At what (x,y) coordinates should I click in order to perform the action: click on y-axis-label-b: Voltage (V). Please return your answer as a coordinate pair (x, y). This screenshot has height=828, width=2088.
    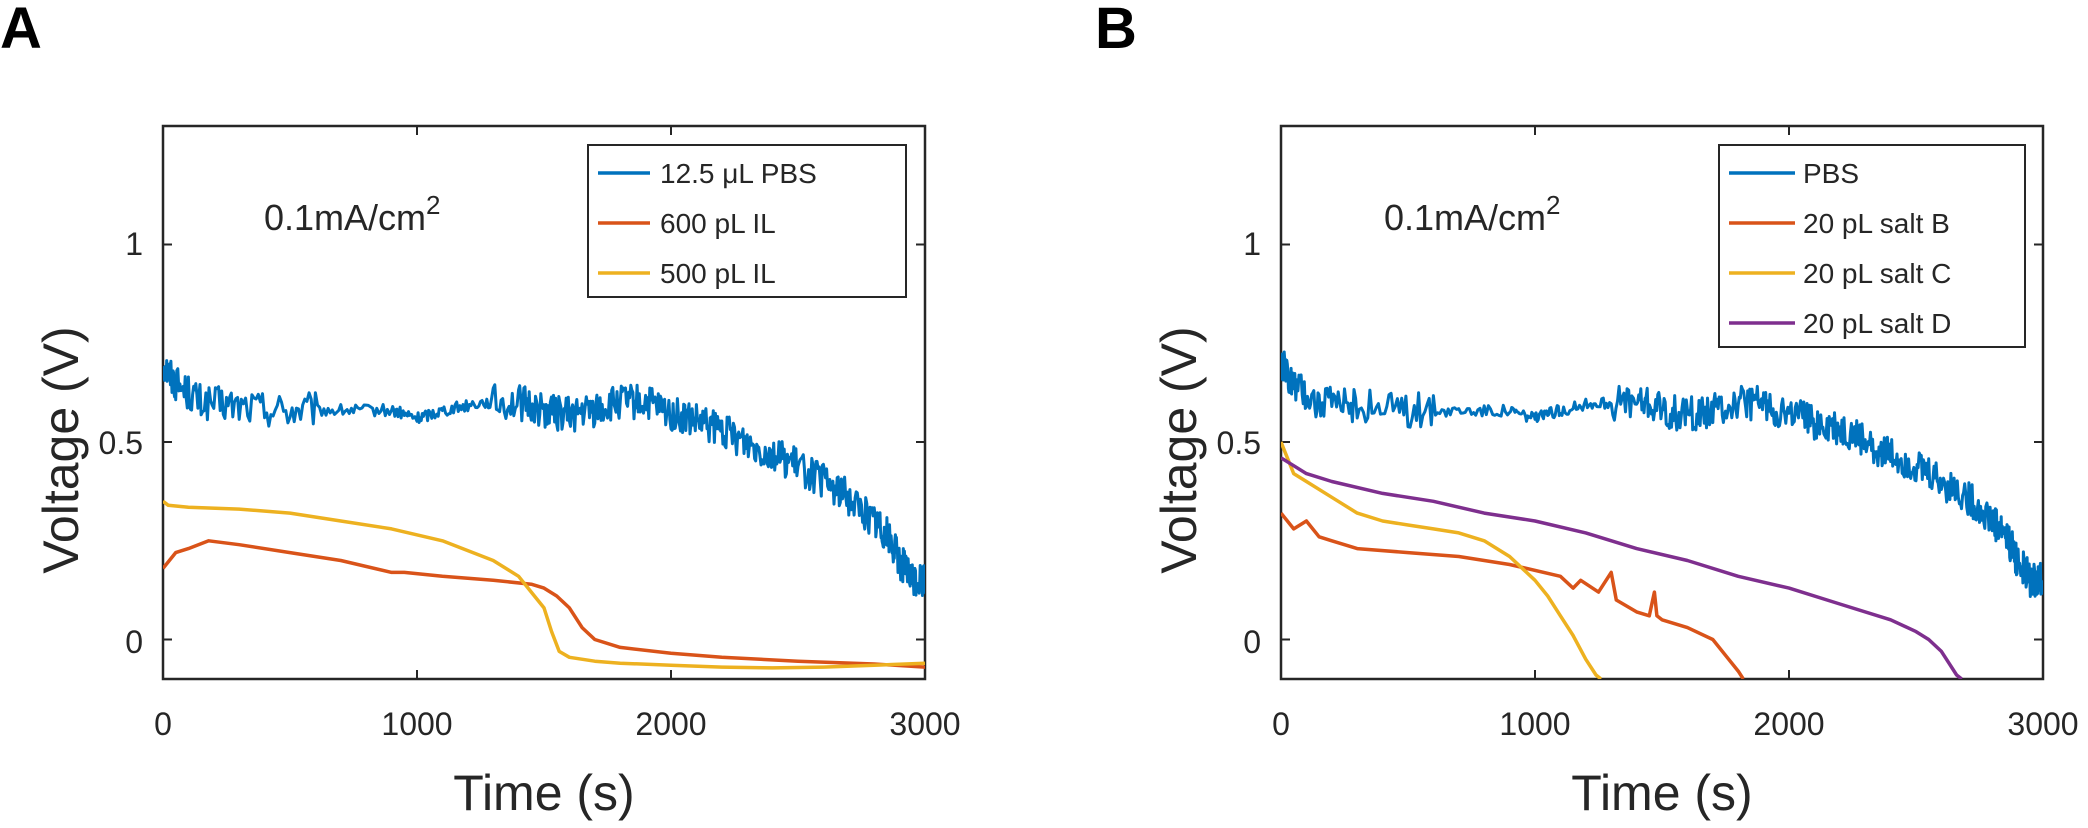
    Looking at the image, I should click on (1179, 449).